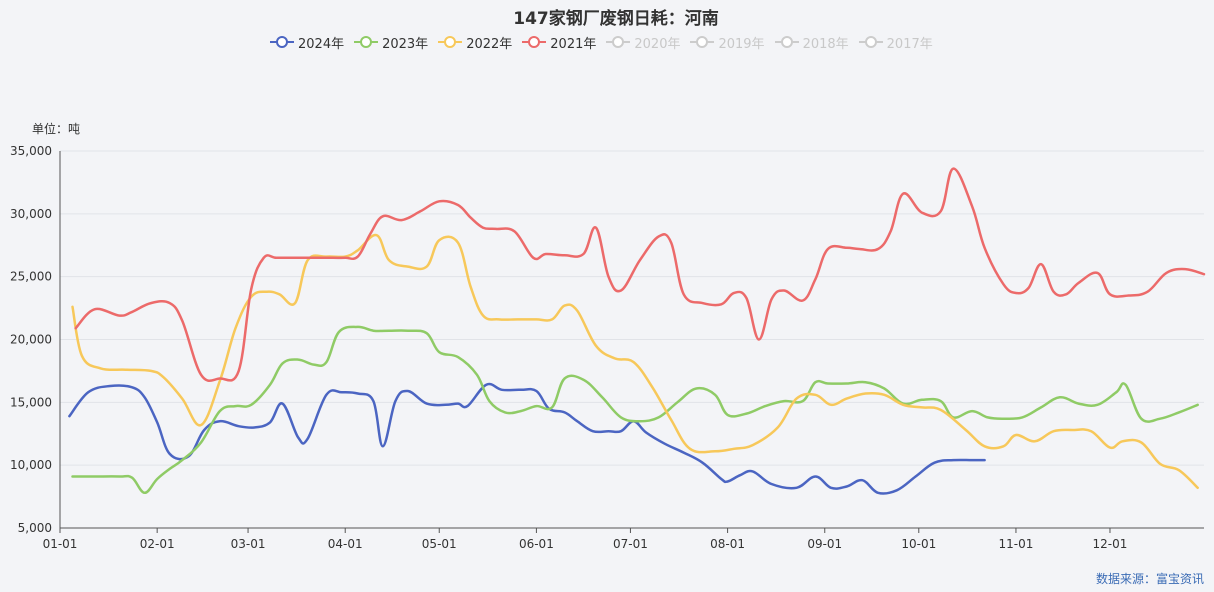 The image size is (1214, 592). I want to click on y-axis-unit-label: 单位：吨, so click(56, 129).